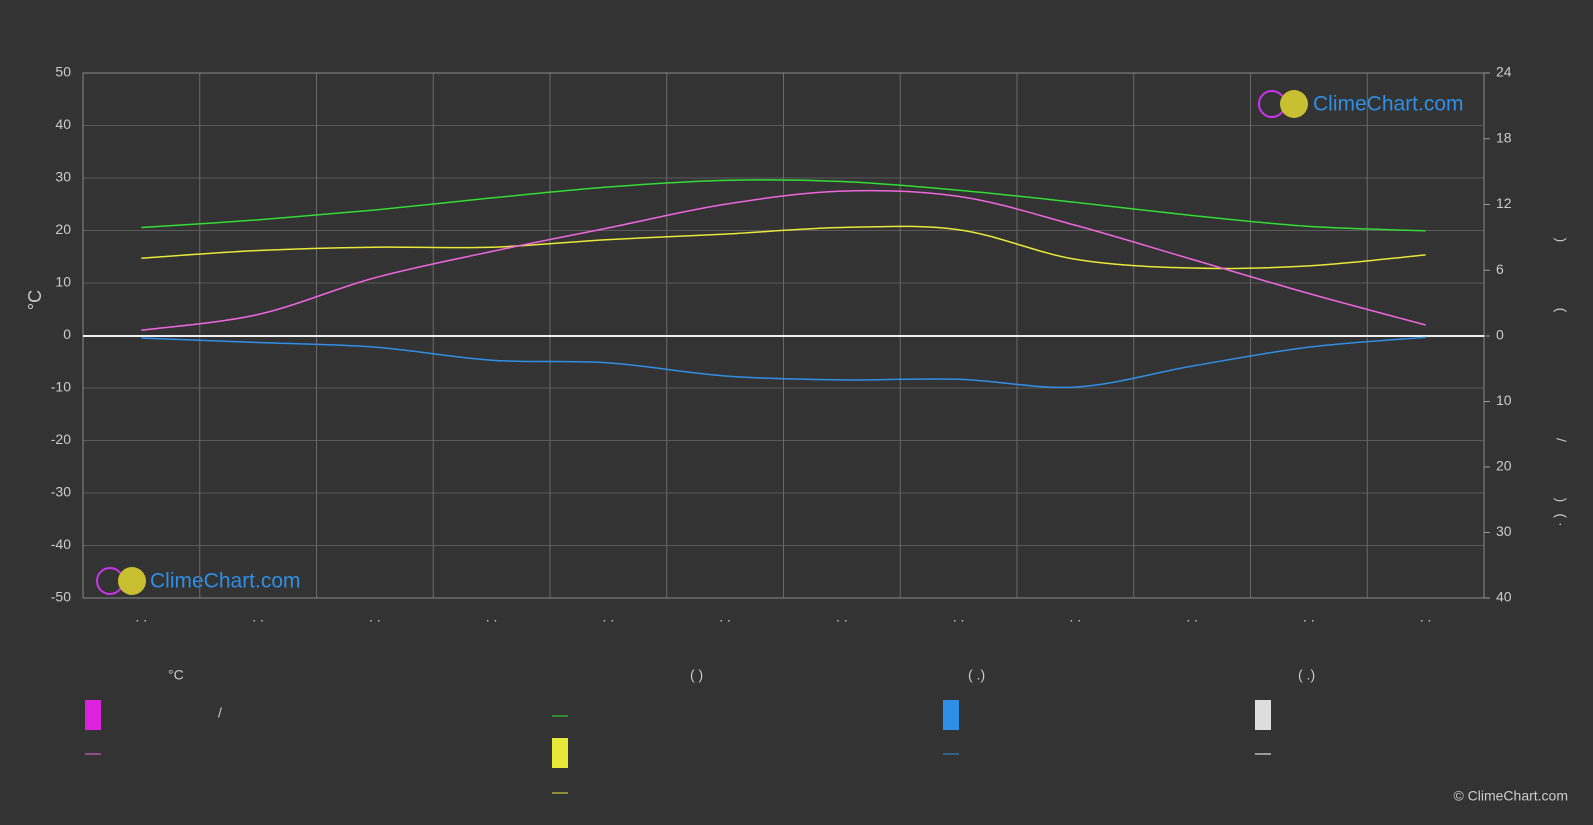 This screenshot has width=1593, height=825. Describe the element at coordinates (220, 713) in the screenshot. I see `legend-text: /` at that location.